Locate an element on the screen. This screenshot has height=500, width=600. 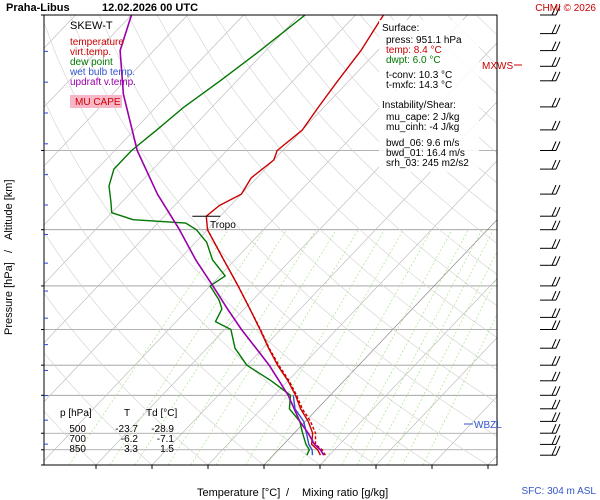
level-row-t: 3.3 is located at coordinates (131, 449).